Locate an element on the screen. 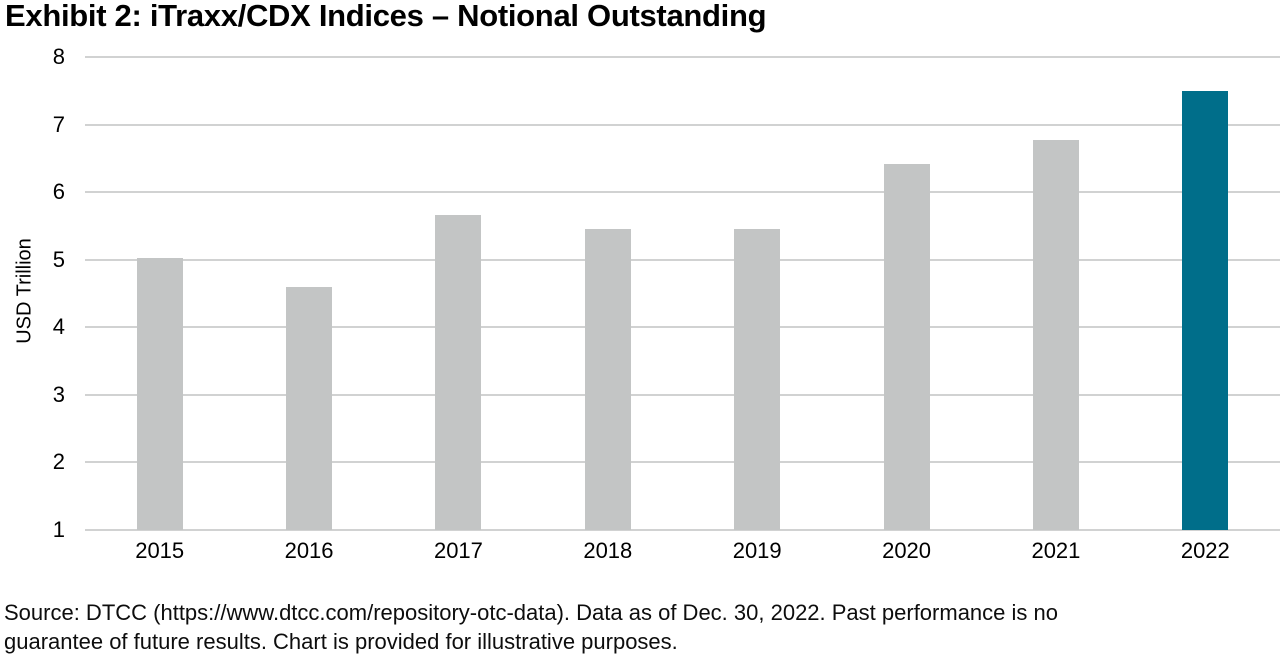  x-tick-label-2016: 2016 is located at coordinates (309, 550).